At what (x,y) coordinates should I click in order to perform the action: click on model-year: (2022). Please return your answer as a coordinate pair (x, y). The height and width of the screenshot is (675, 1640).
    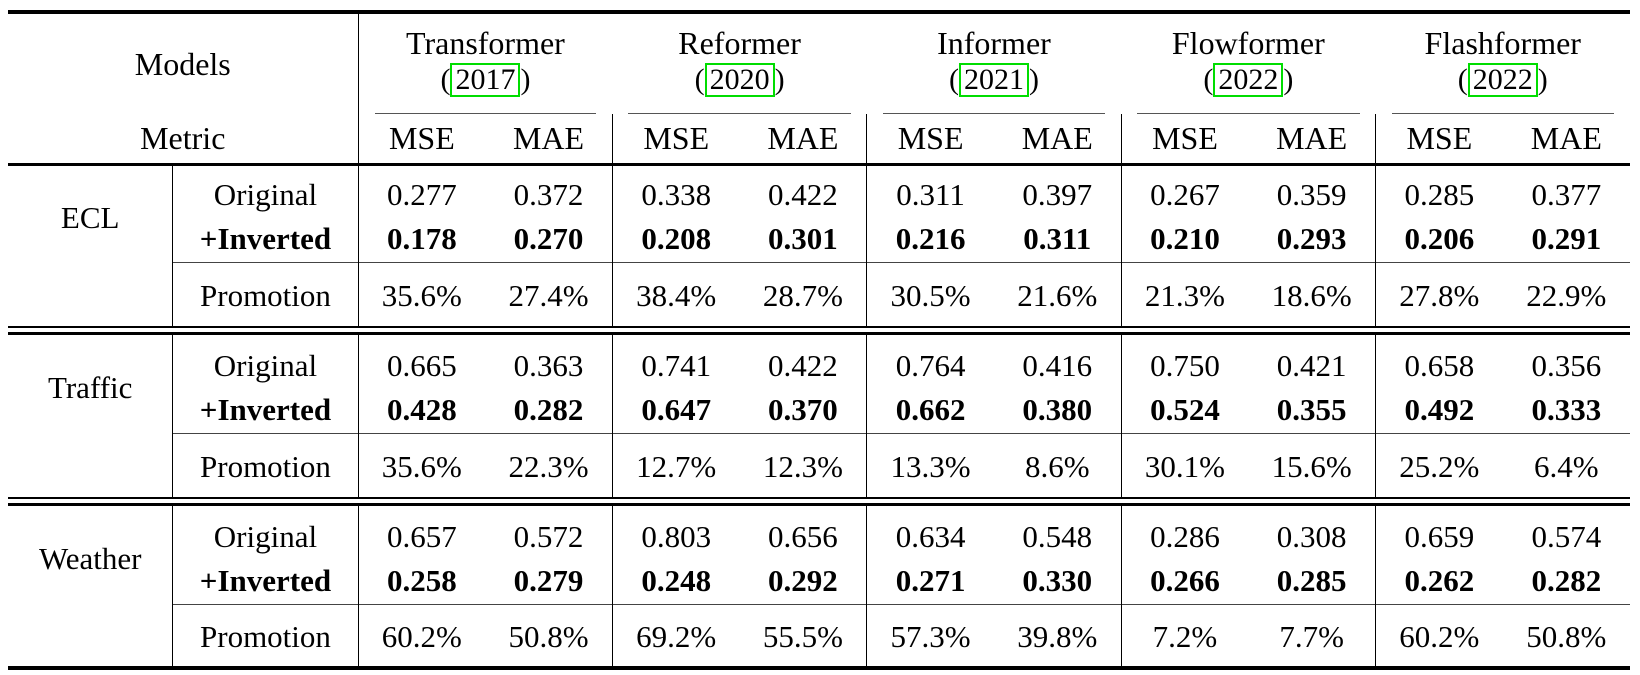
    Looking at the image, I should click on (1503, 80).